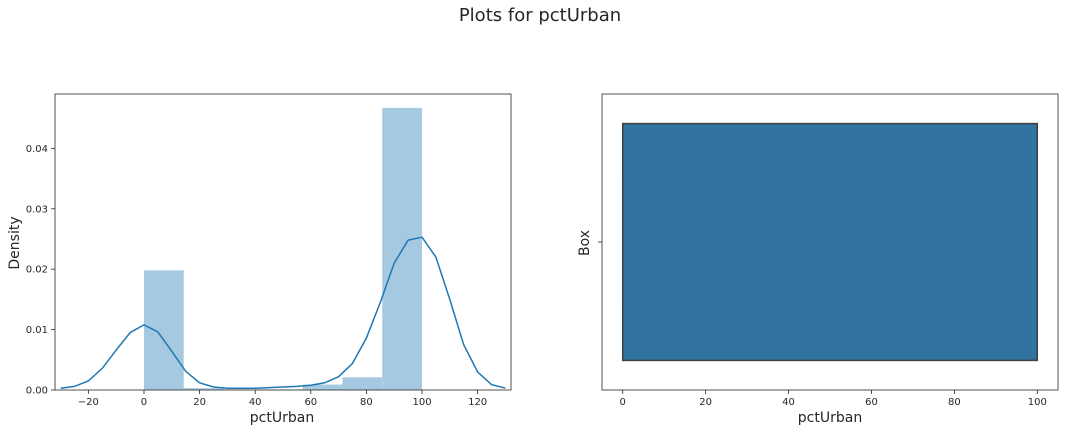  What do you see at coordinates (37, 209) in the screenshot?
I see `y-tick-label: 0.03` at bounding box center [37, 209].